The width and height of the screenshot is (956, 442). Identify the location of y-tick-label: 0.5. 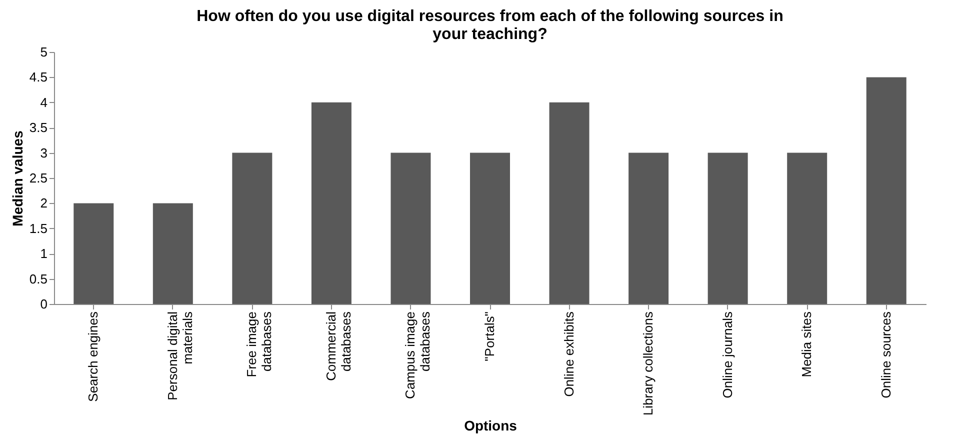
(38, 278).